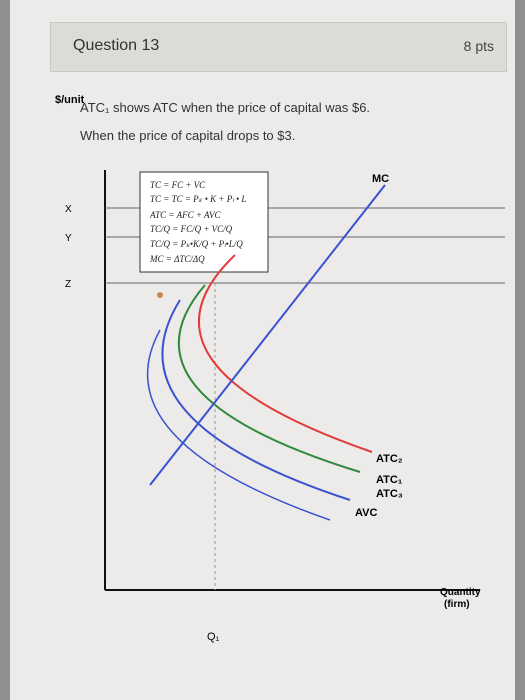 Image resolution: width=525 pixels, height=700 pixels. What do you see at coordinates (70, 100) in the screenshot?
I see `y-axis-label: $/unit` at bounding box center [70, 100].